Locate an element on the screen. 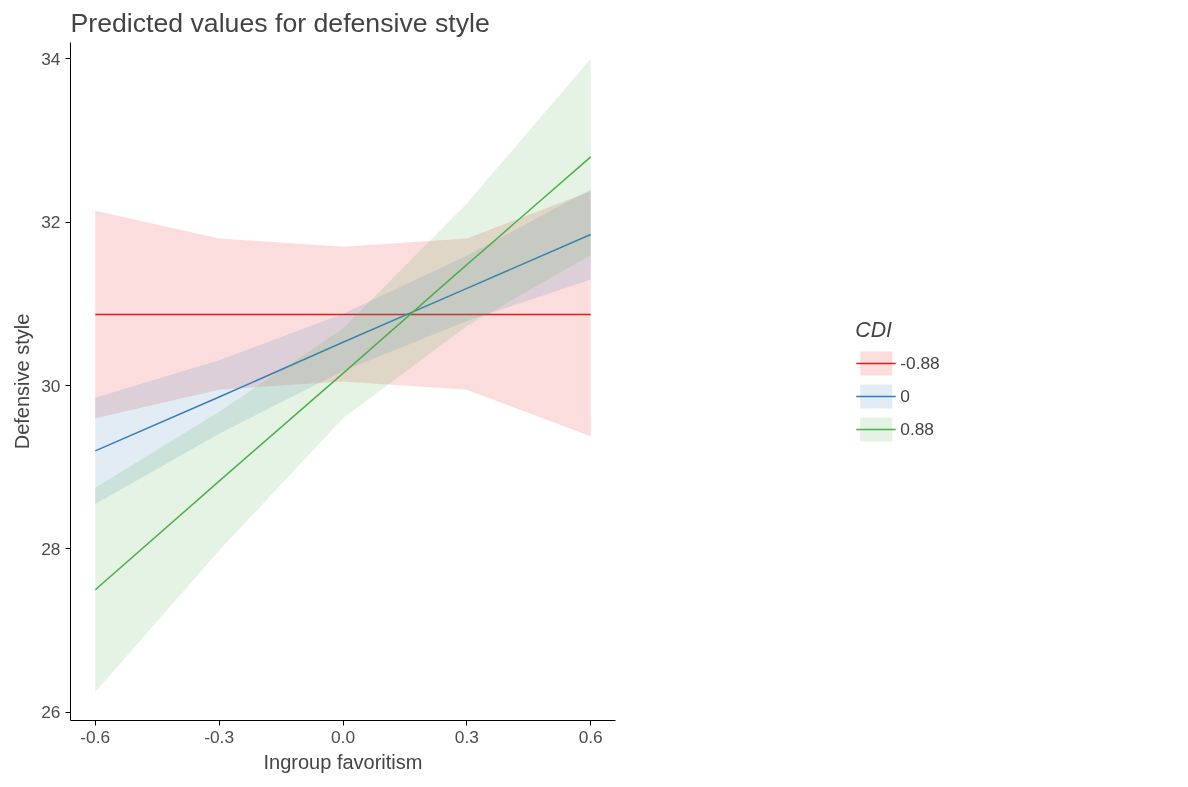 Image resolution: width=1188 pixels, height=787 pixels. y-tick-label: 26 is located at coordinates (51, 712).